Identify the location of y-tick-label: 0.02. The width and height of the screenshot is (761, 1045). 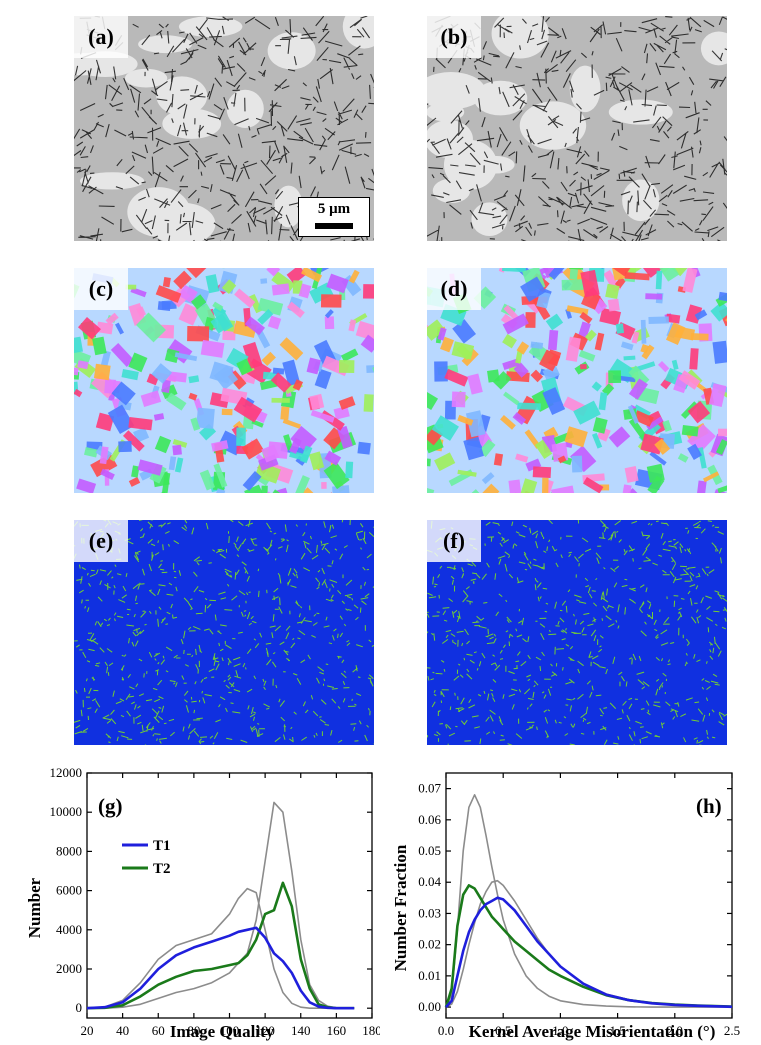
(429, 944).